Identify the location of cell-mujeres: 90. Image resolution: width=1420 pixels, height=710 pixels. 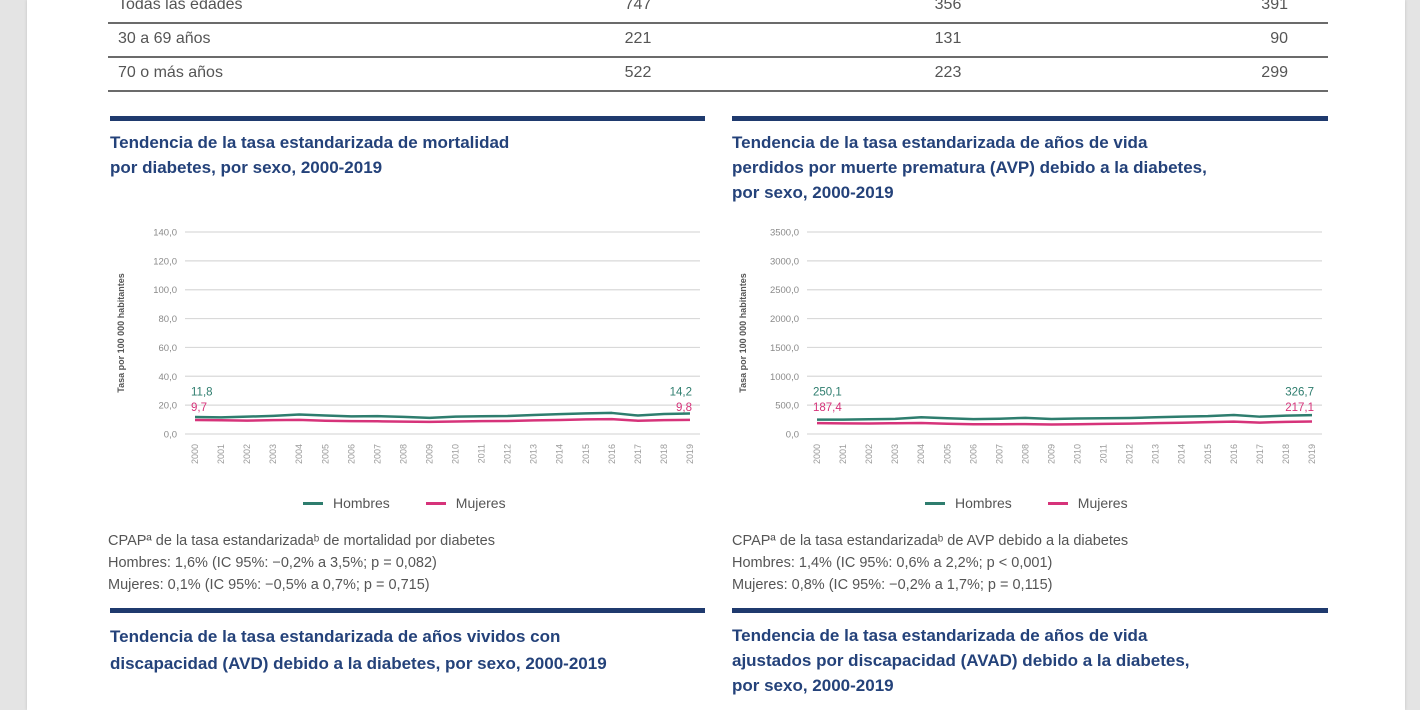
(1279, 38).